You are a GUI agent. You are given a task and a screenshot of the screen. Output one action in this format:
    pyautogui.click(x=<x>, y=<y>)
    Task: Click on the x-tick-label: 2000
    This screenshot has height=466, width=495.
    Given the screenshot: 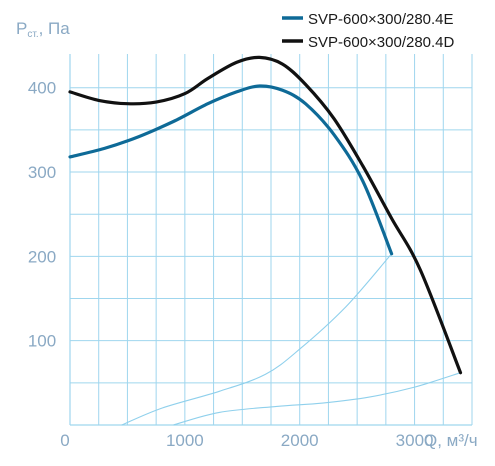 What is the action you would take?
    pyautogui.click(x=300, y=440)
    